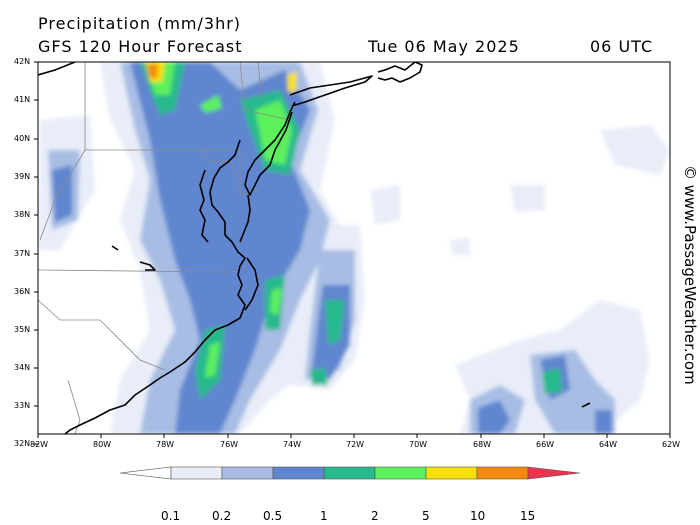  I want to click on lon-label-78w: 78W, so click(165, 444).